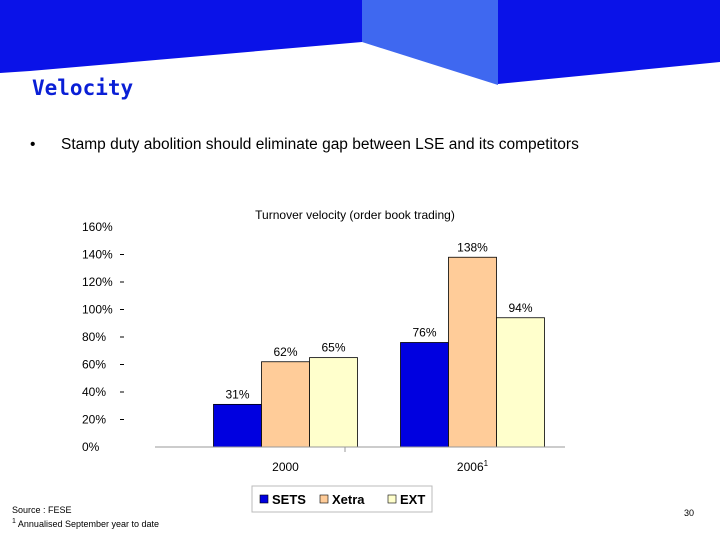 Image resolution: width=720 pixels, height=540 pixels. What do you see at coordinates (424, 333) in the screenshot?
I see `data-label: 76%` at bounding box center [424, 333].